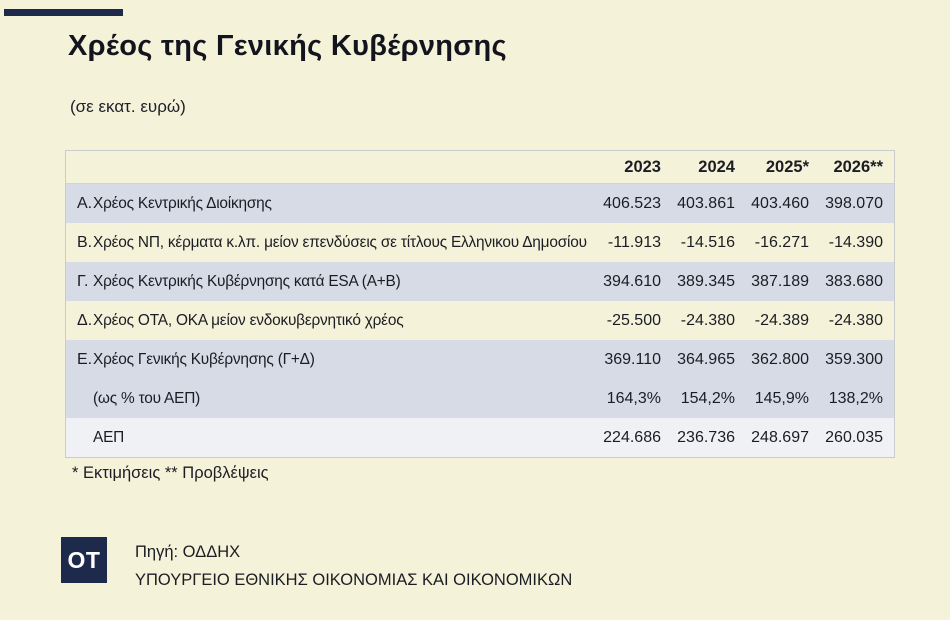  I want to click on source-line: Πηγή: ΟΔΔΗΧ, so click(188, 552).